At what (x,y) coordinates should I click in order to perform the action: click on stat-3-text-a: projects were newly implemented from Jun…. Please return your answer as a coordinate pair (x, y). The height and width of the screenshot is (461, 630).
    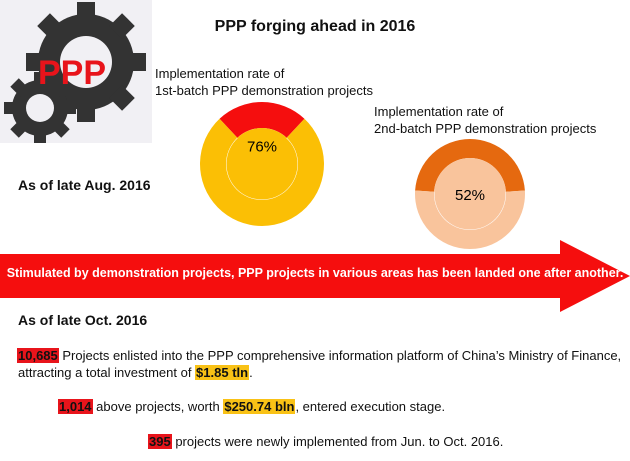
    Looking at the image, I should click on (337, 441).